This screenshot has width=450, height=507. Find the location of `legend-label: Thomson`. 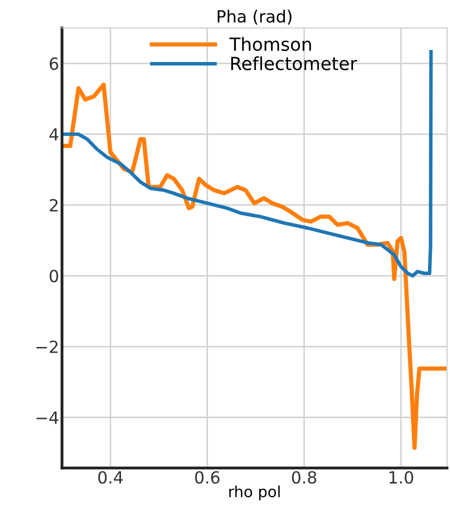

legend-label: Thomson is located at coordinates (270, 44).